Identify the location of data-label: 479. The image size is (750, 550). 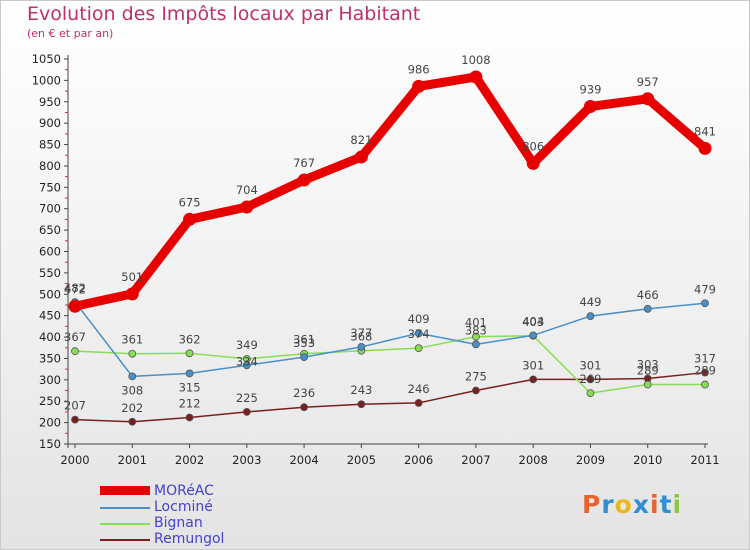
(705, 289).